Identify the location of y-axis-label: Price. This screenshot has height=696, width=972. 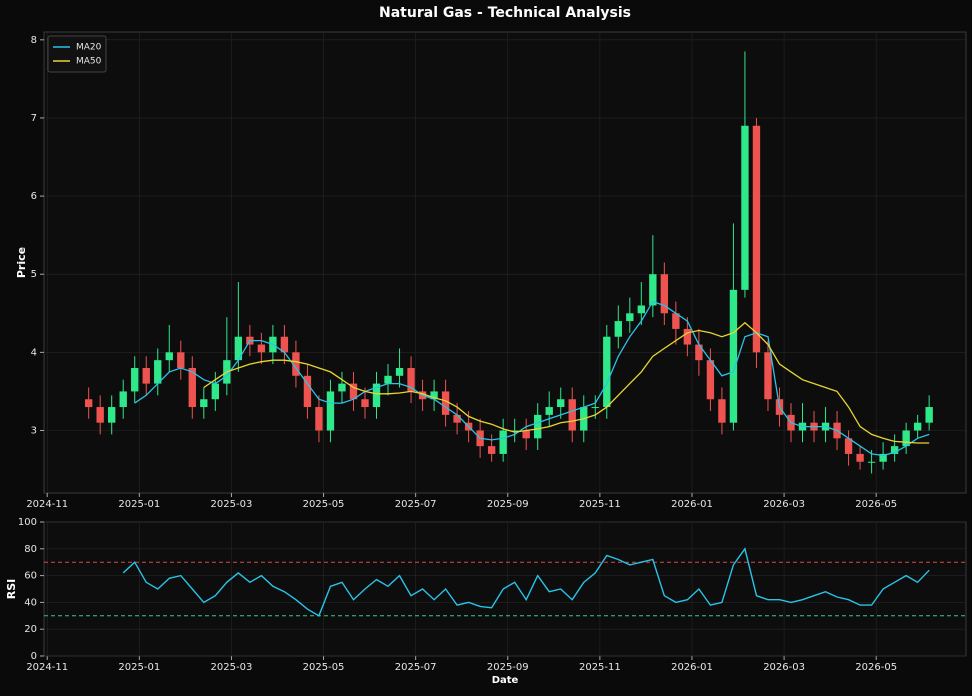
(21, 262).